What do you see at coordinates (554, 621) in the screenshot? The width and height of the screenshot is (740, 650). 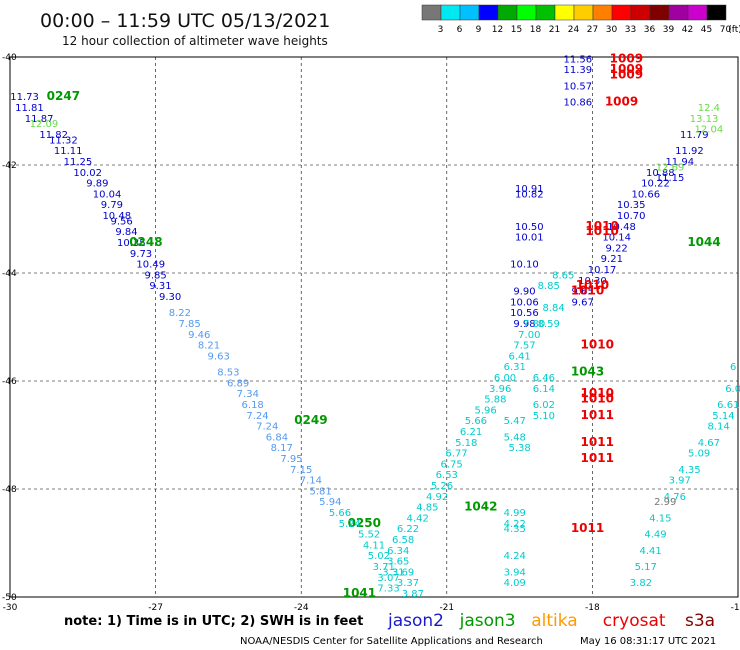 I see `satellite-altika: altika` at bounding box center [554, 621].